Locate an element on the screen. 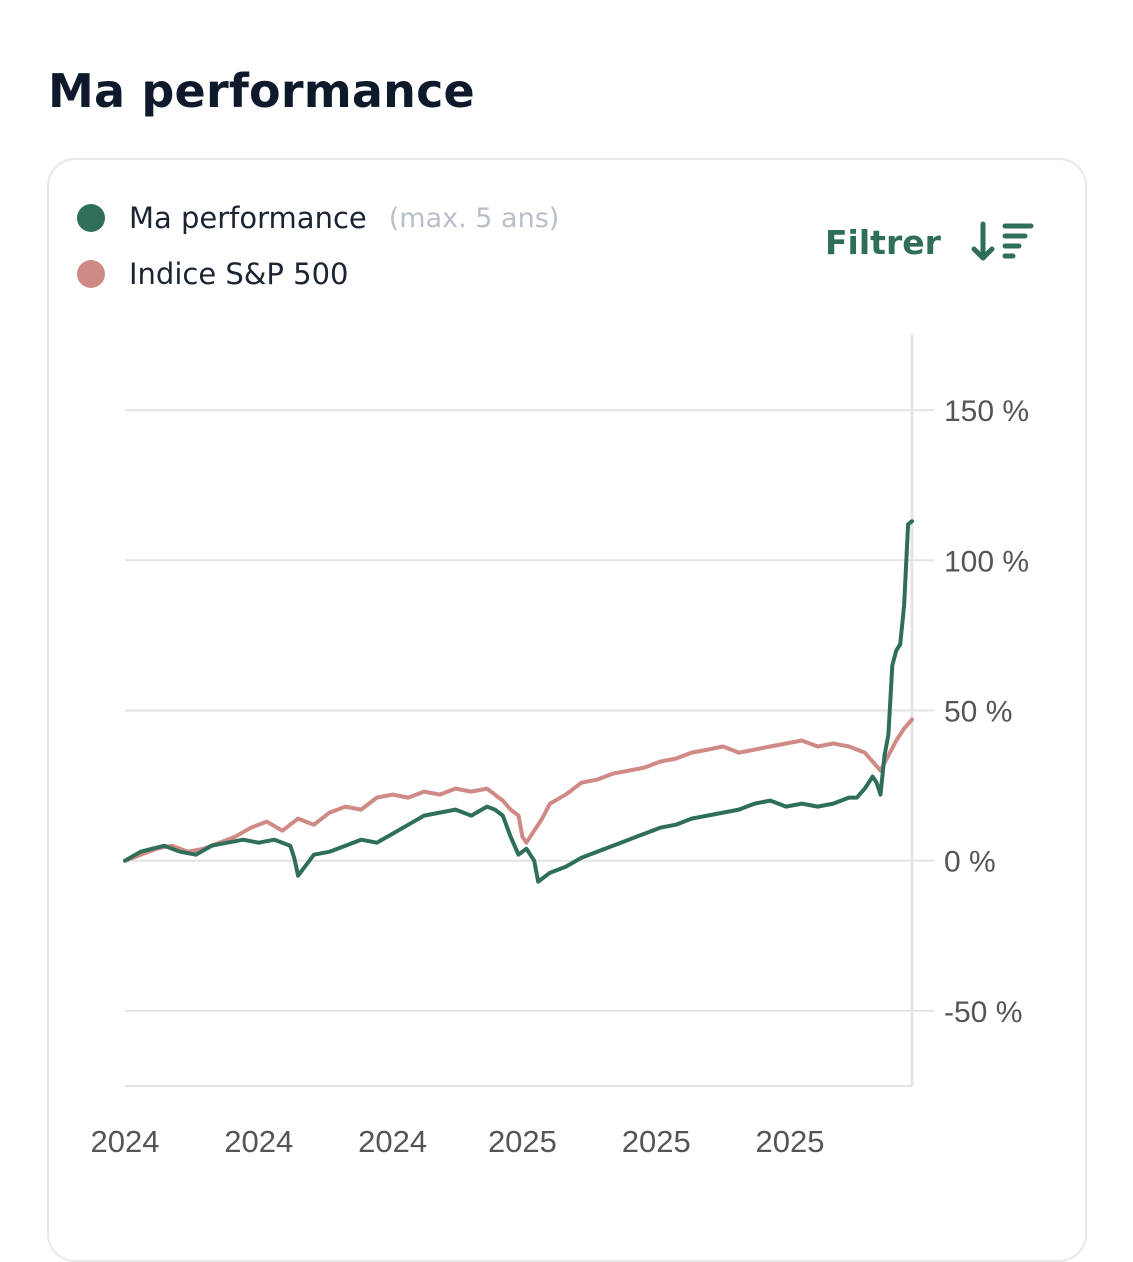 This screenshot has width=1133, height=1262. legend-item-performance: Ma performance (max. 5 ans) is located at coordinates (318, 218).